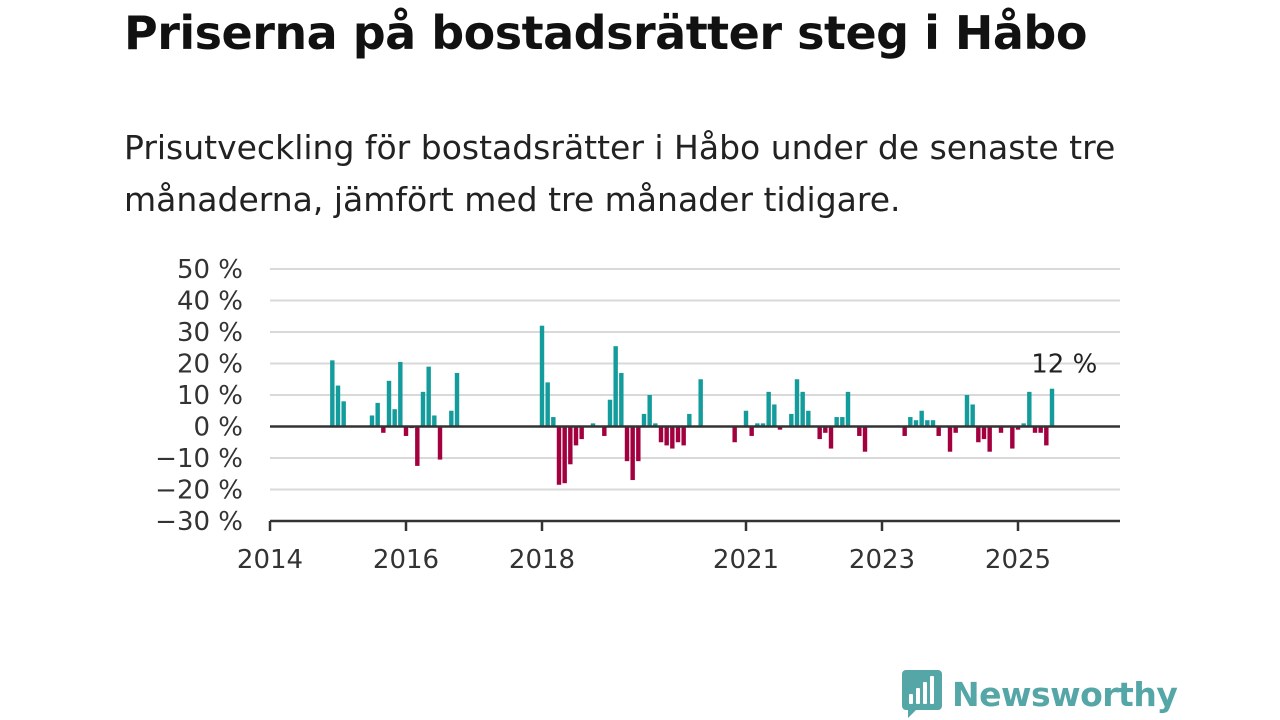  Describe the element at coordinates (406, 560) in the screenshot. I see `x-tick-label: 2016` at that location.